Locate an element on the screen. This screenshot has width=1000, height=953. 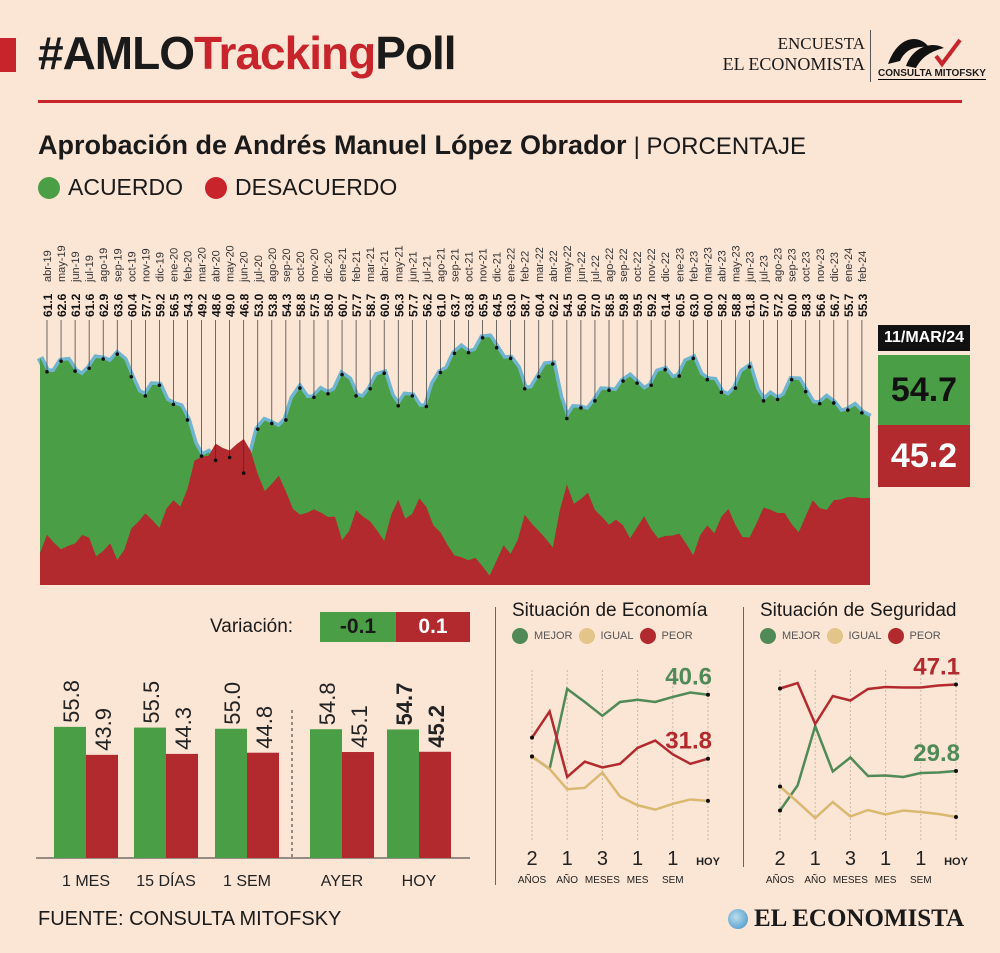
month-label: sep-20 is located at coordinates (287, 265).